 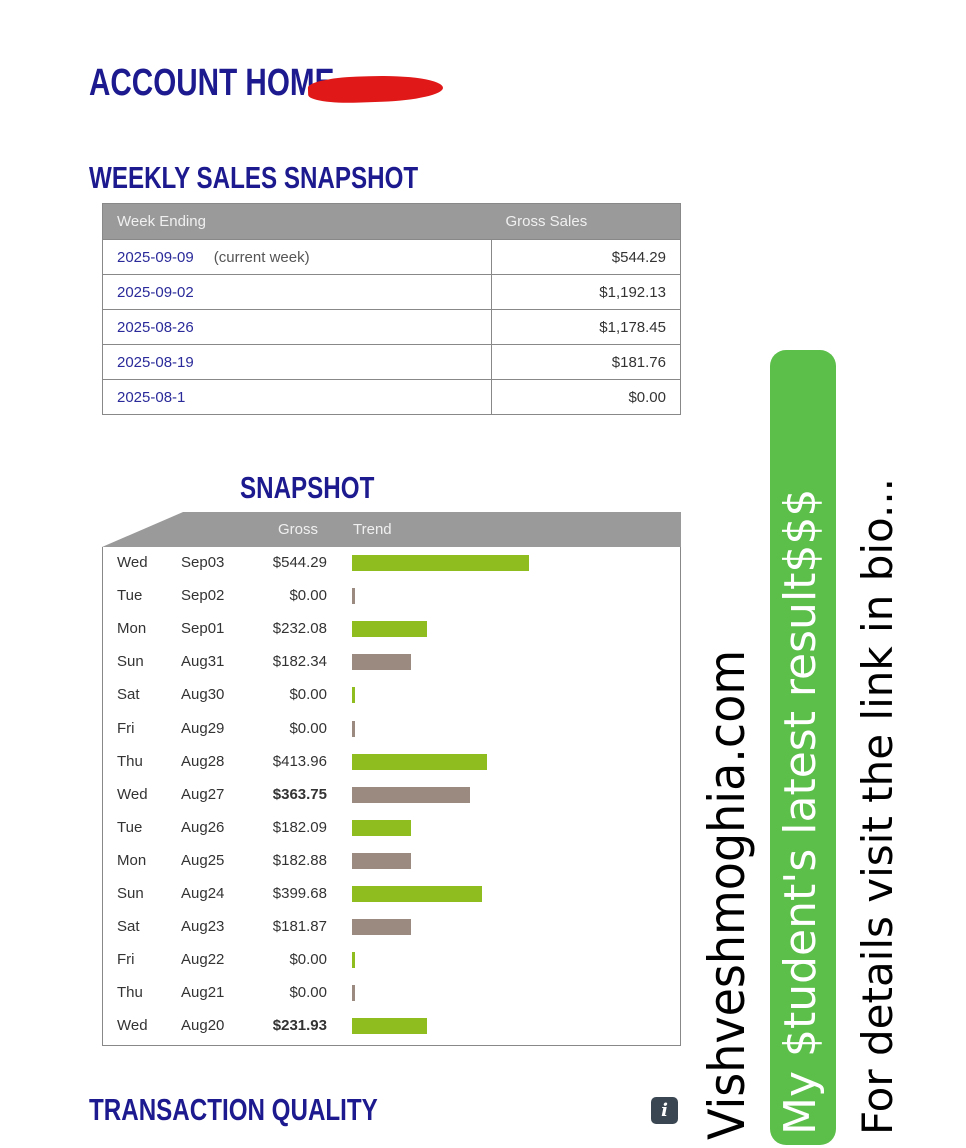 I want to click on day-date: Aug26, so click(x=203, y=827).